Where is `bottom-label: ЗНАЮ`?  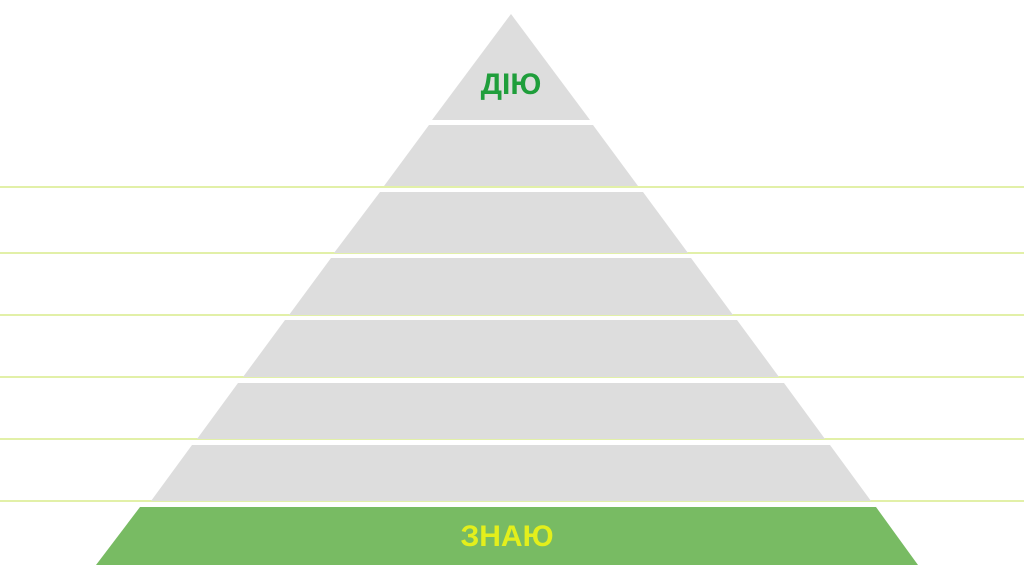 bottom-label: ЗНАЮ is located at coordinates (506, 536).